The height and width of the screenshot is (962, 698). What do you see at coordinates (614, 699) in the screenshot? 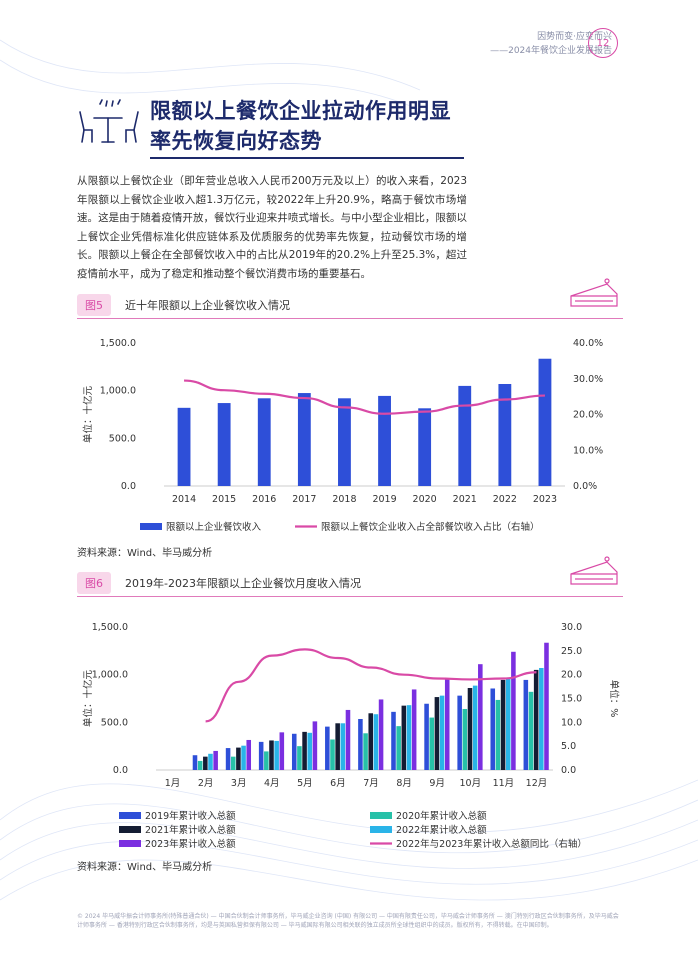
I see `y2-axis-label: 单位：%` at bounding box center [614, 699].